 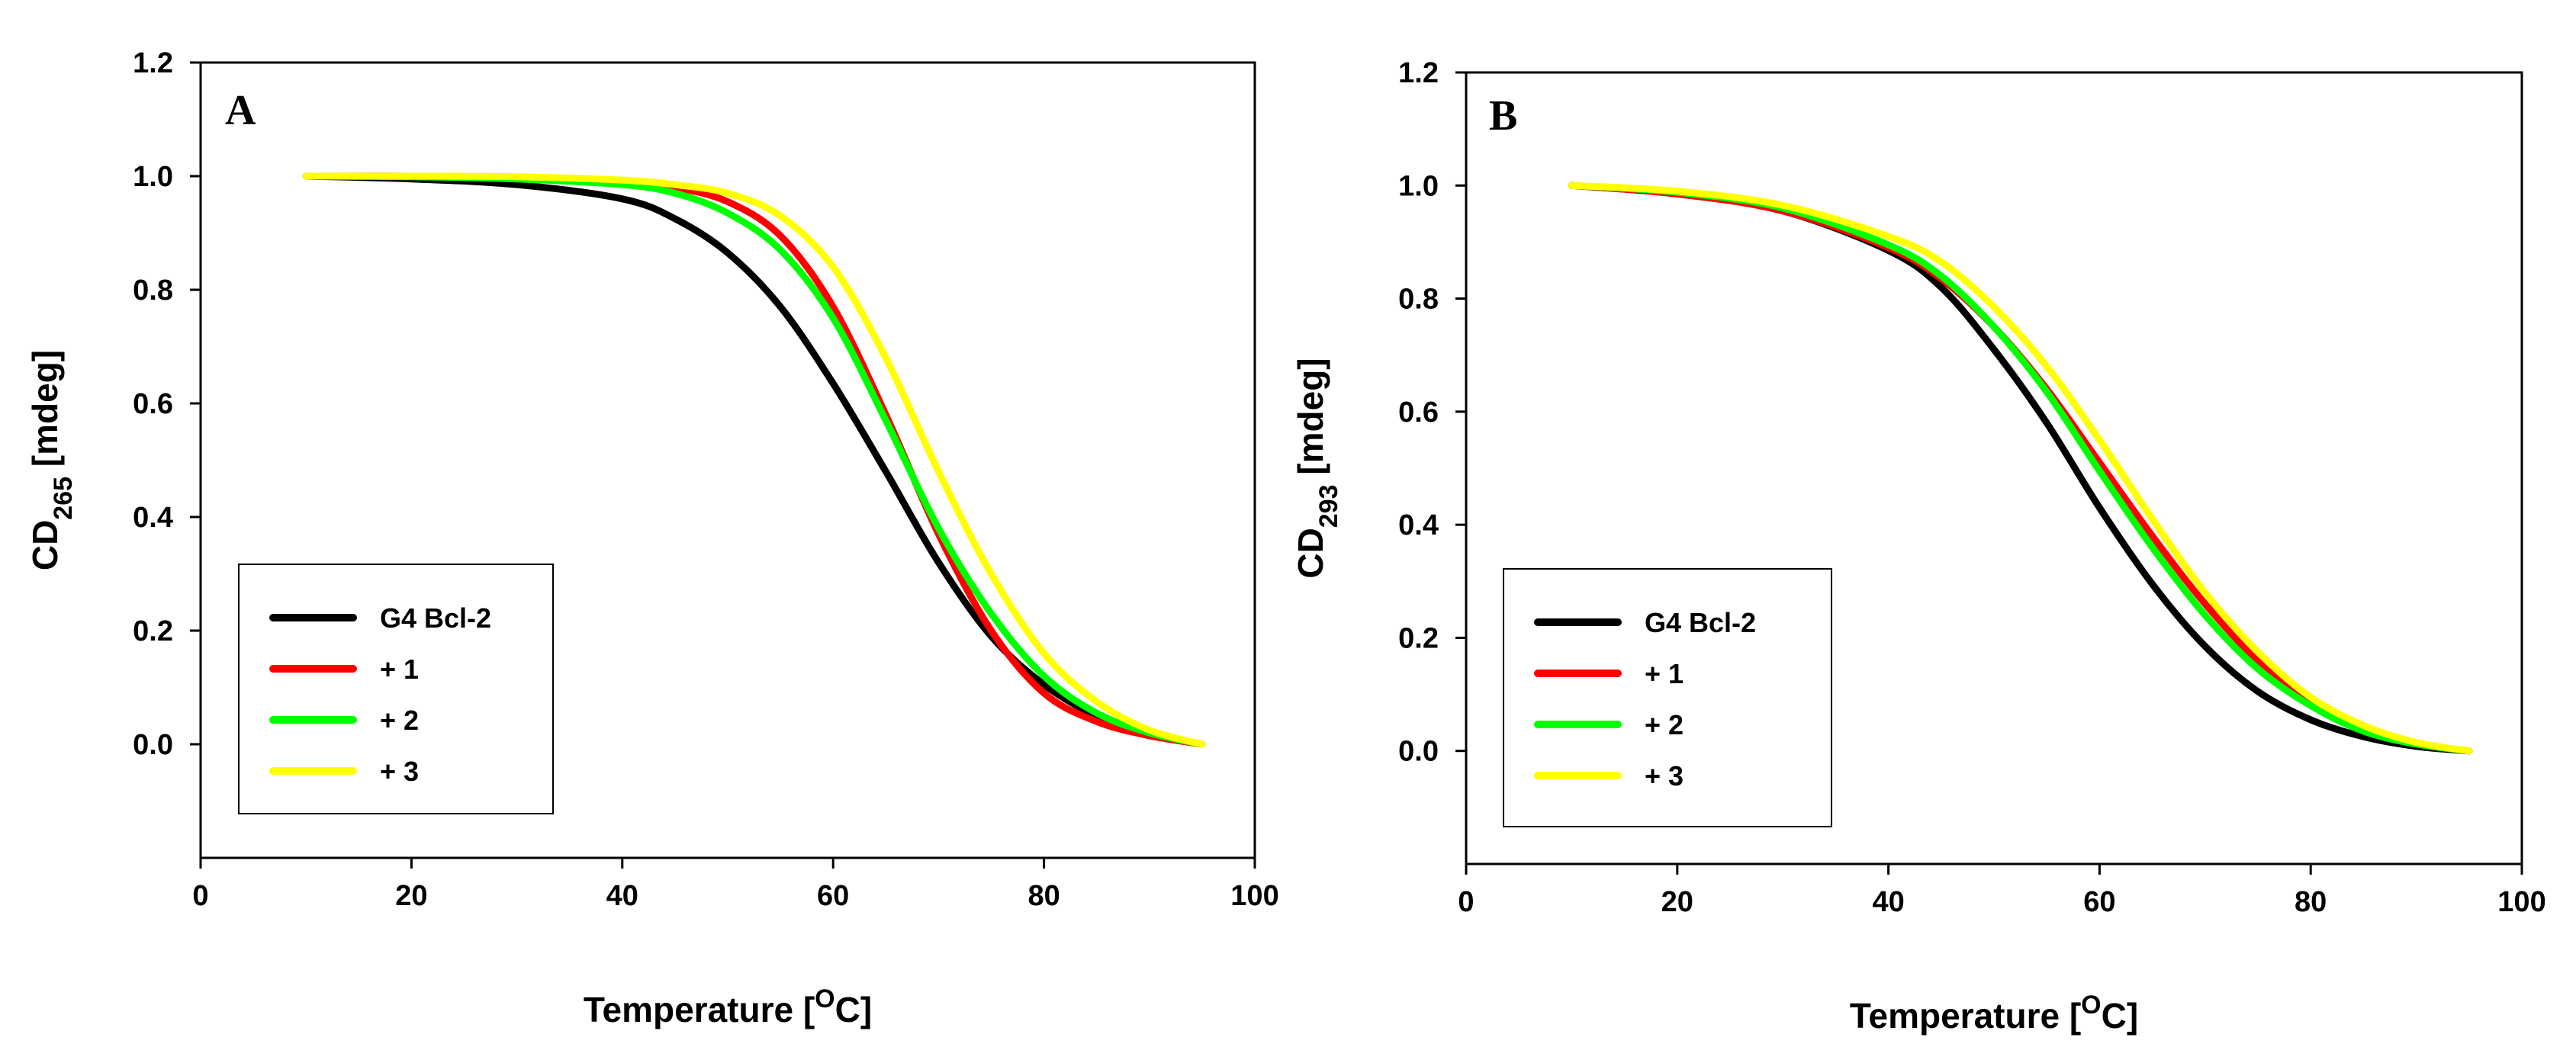 I want to click on y-axis-title: CD265 [mdeg], so click(x=51, y=460).